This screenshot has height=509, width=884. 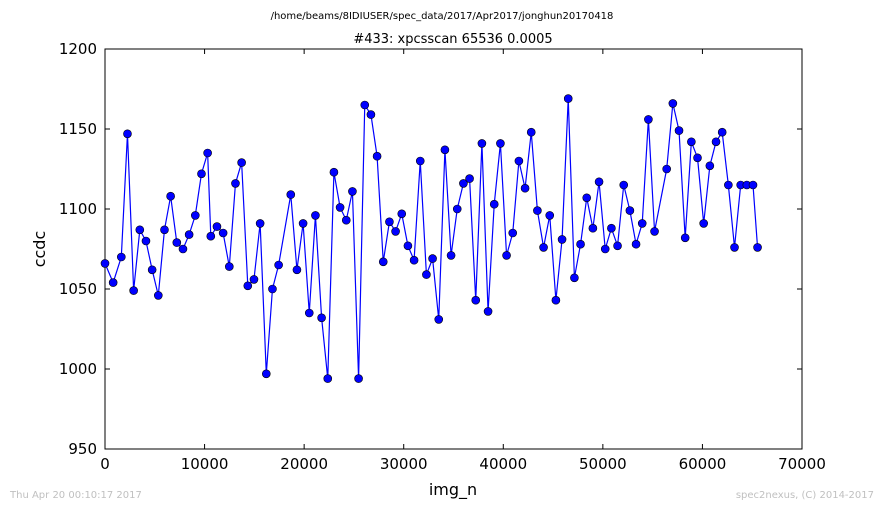 I want to click on footer-timestamp: Thu Apr 20 00:10:17 2017, so click(x=75, y=495).